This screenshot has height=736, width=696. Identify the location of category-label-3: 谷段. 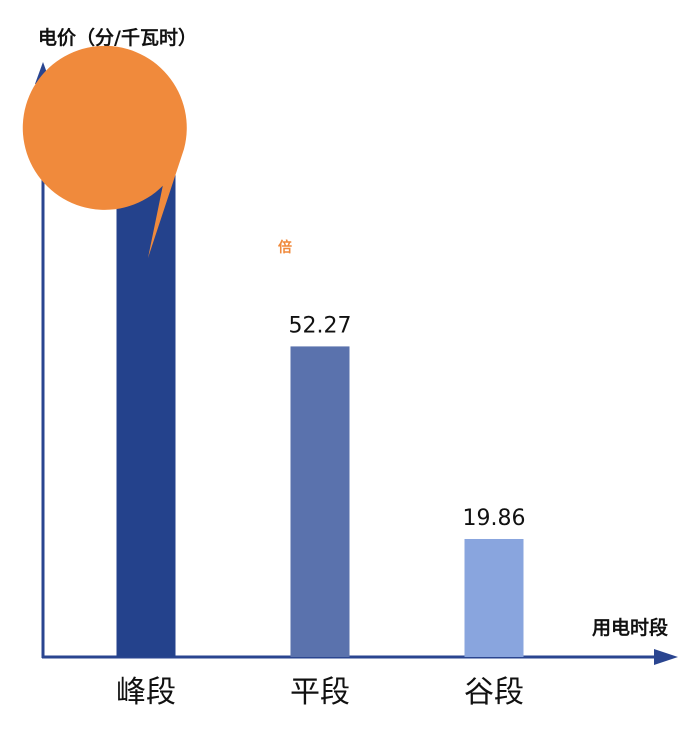
(494, 692).